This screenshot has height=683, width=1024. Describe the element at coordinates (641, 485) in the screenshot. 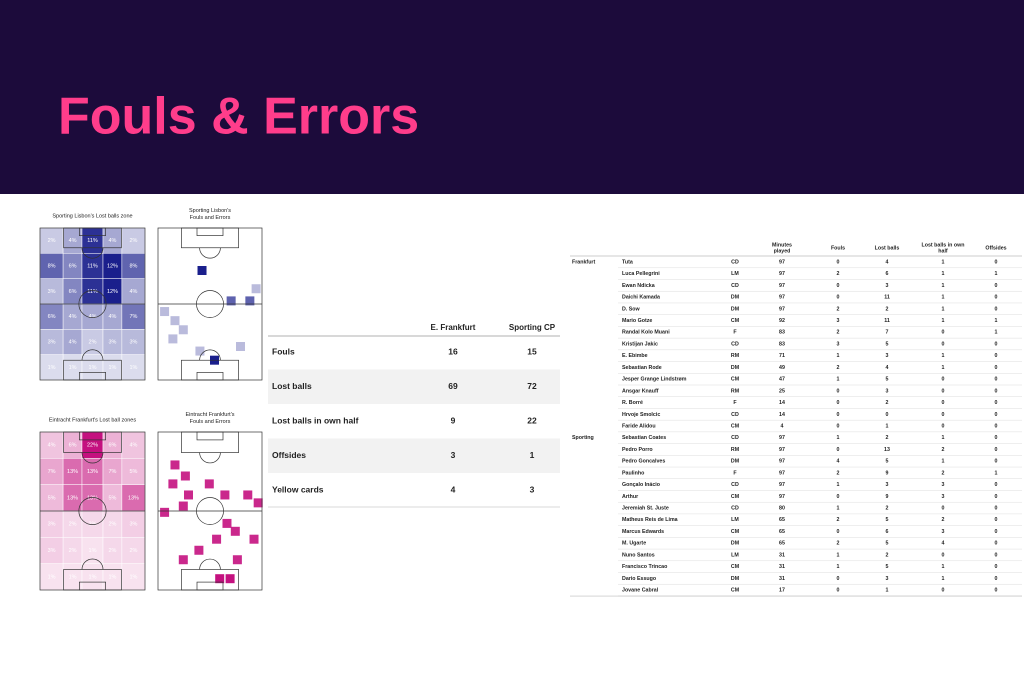

I see `player-cell: Gonçalo Inácio` at that location.